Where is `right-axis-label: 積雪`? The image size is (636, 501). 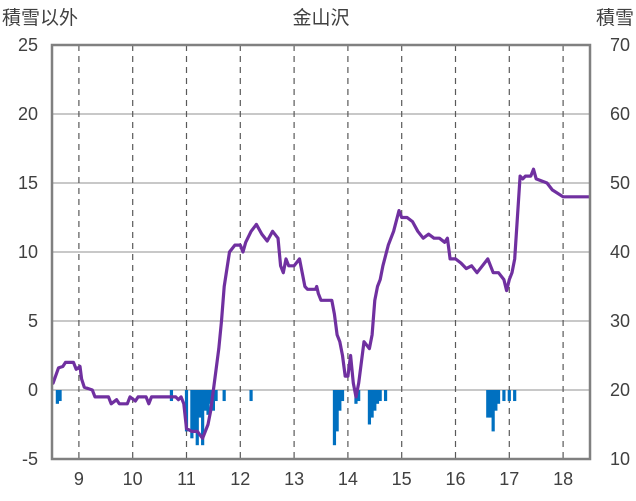 right-axis-label: 積雪 is located at coordinates (615, 18).